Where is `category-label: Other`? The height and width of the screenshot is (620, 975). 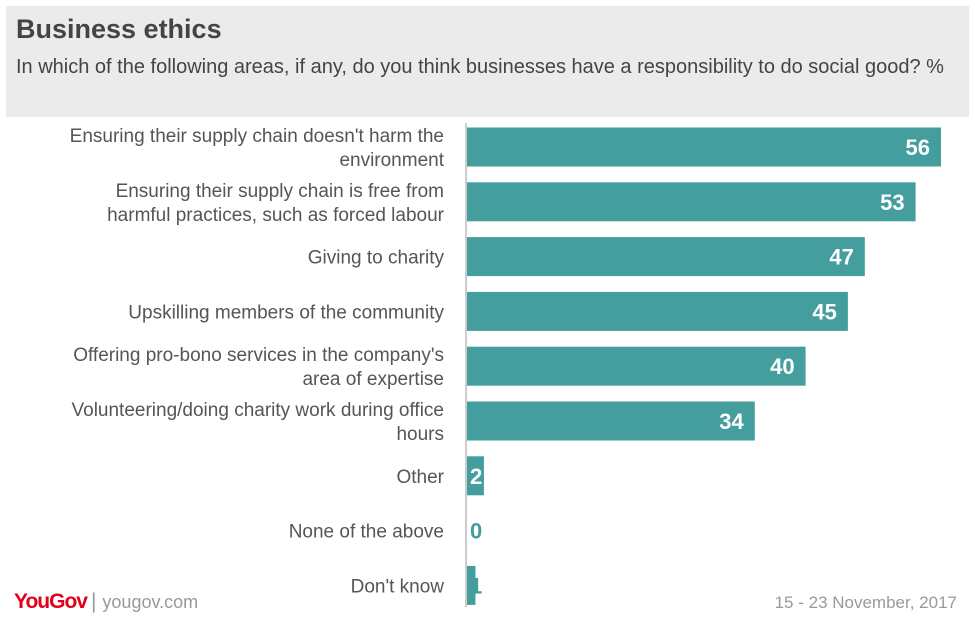
category-label: Other is located at coordinates (420, 477).